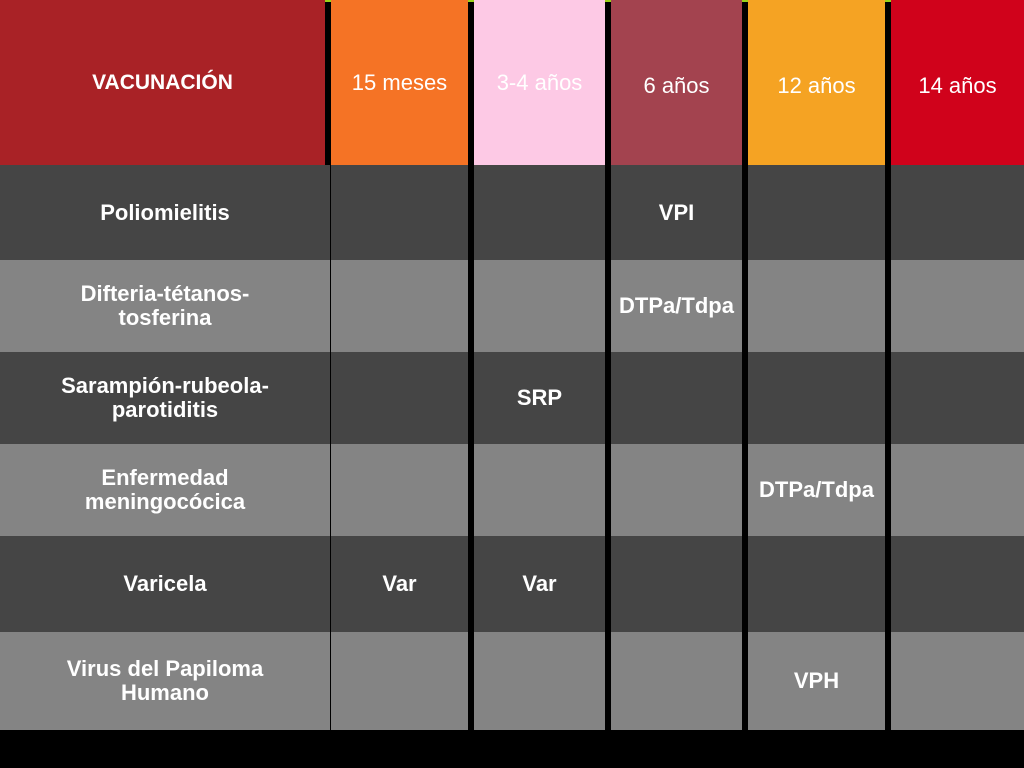 This screenshot has width=1024, height=768. I want to click on header-col-14-anos: 14 años, so click(957, 82).